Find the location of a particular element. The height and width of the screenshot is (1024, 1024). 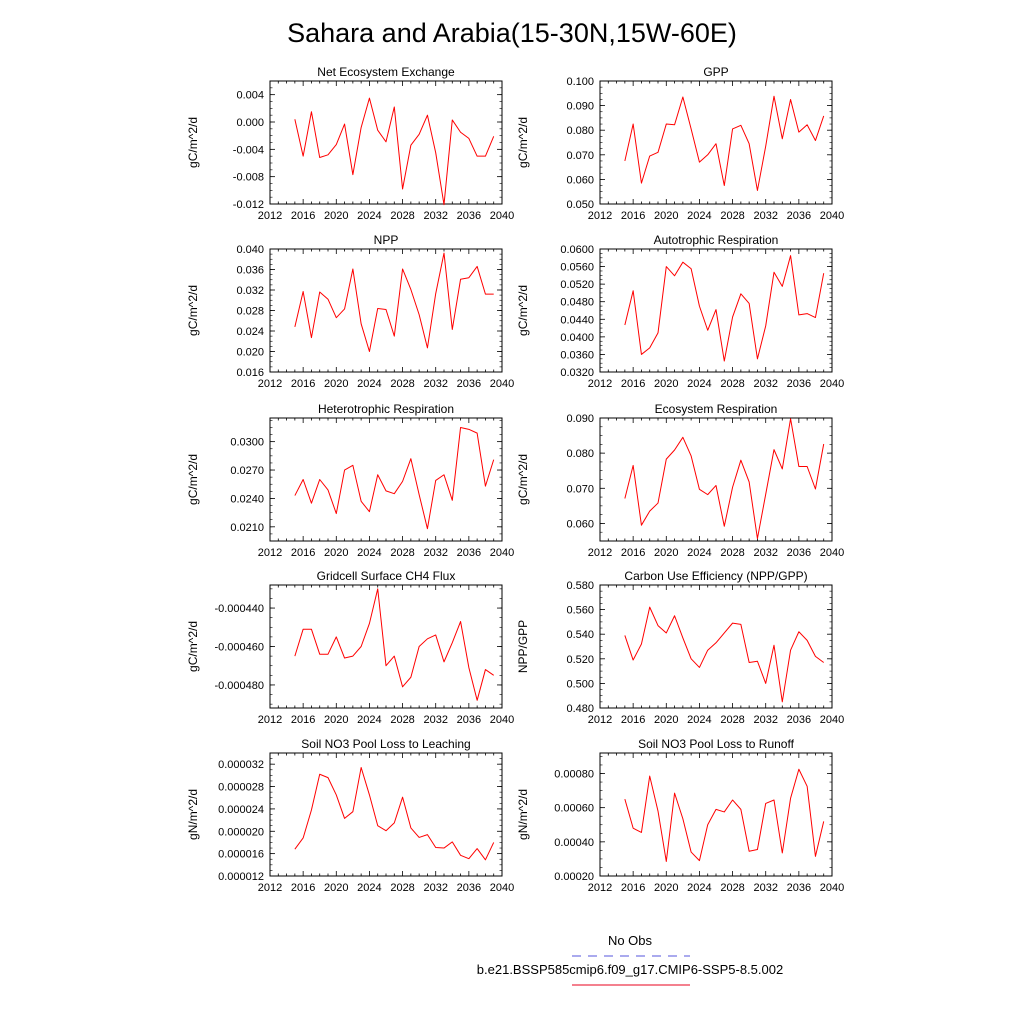

y-tick-label: 0.000028 is located at coordinates (241, 788).